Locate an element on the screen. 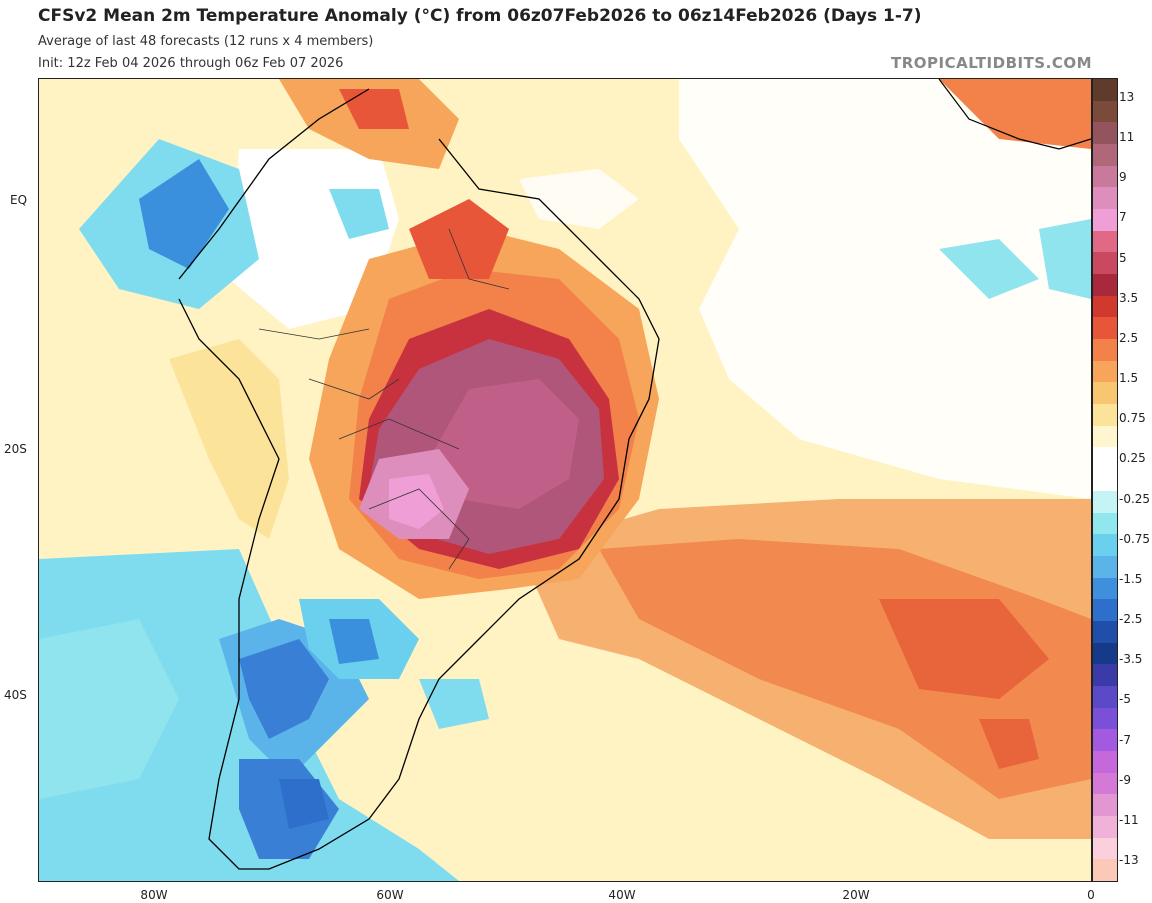 The height and width of the screenshot is (903, 1152). lon-label-60w: 60W is located at coordinates (390, 895).